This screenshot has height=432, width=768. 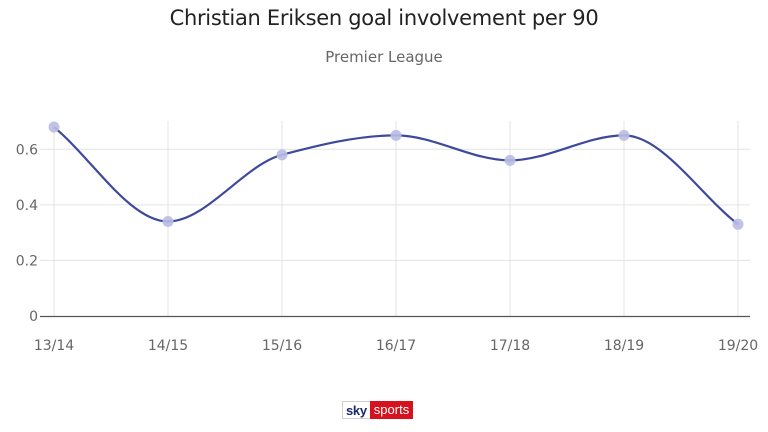 What do you see at coordinates (510, 346) in the screenshot?
I see `x-tick-label: 17/18` at bounding box center [510, 346].